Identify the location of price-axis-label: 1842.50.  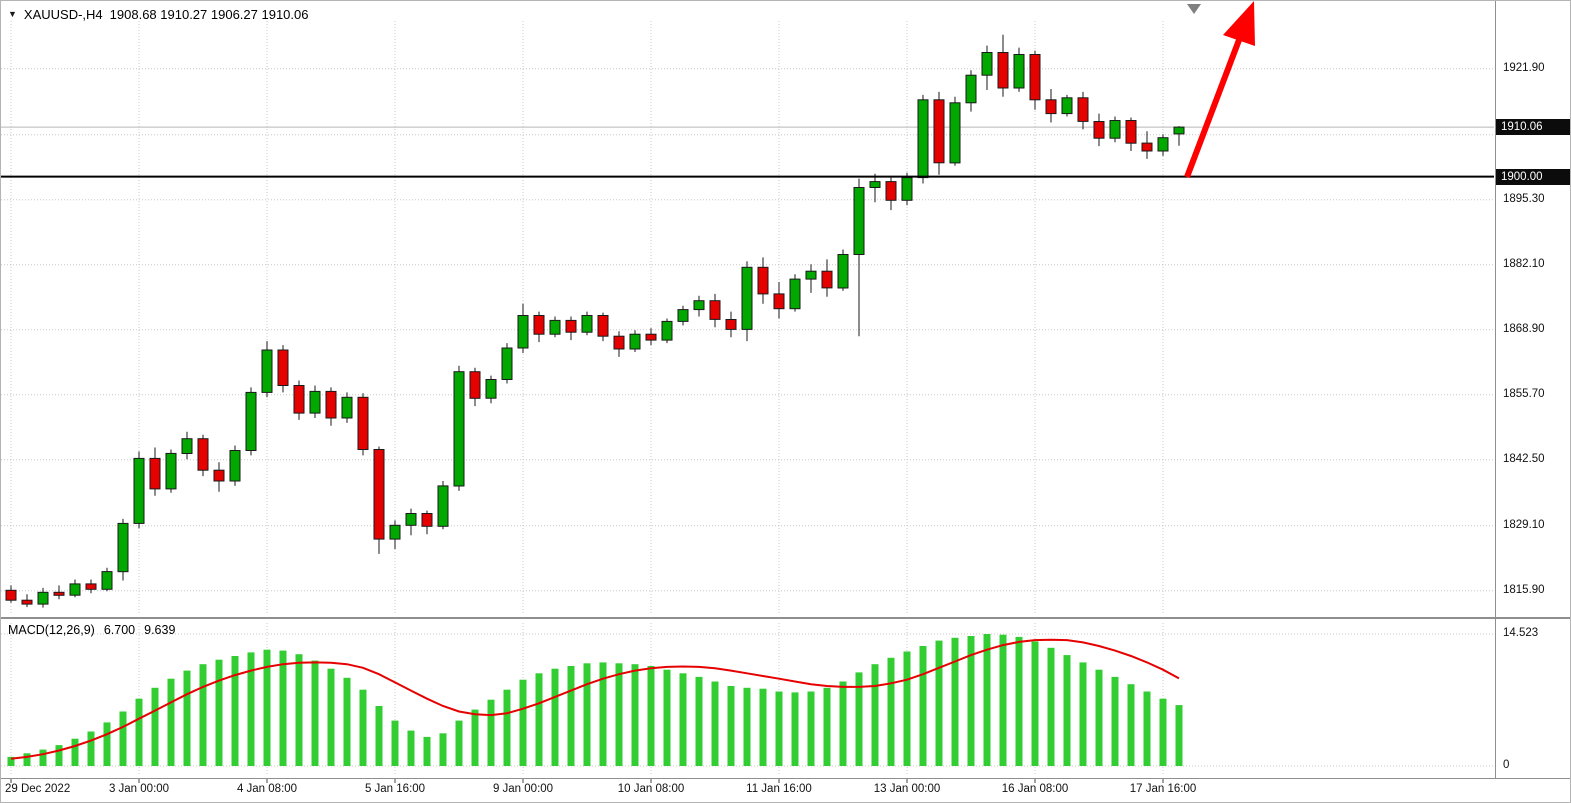
(1524, 458).